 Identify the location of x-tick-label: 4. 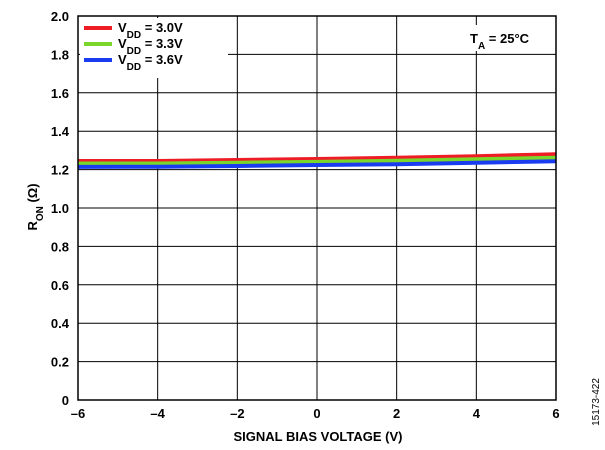
(477, 413).